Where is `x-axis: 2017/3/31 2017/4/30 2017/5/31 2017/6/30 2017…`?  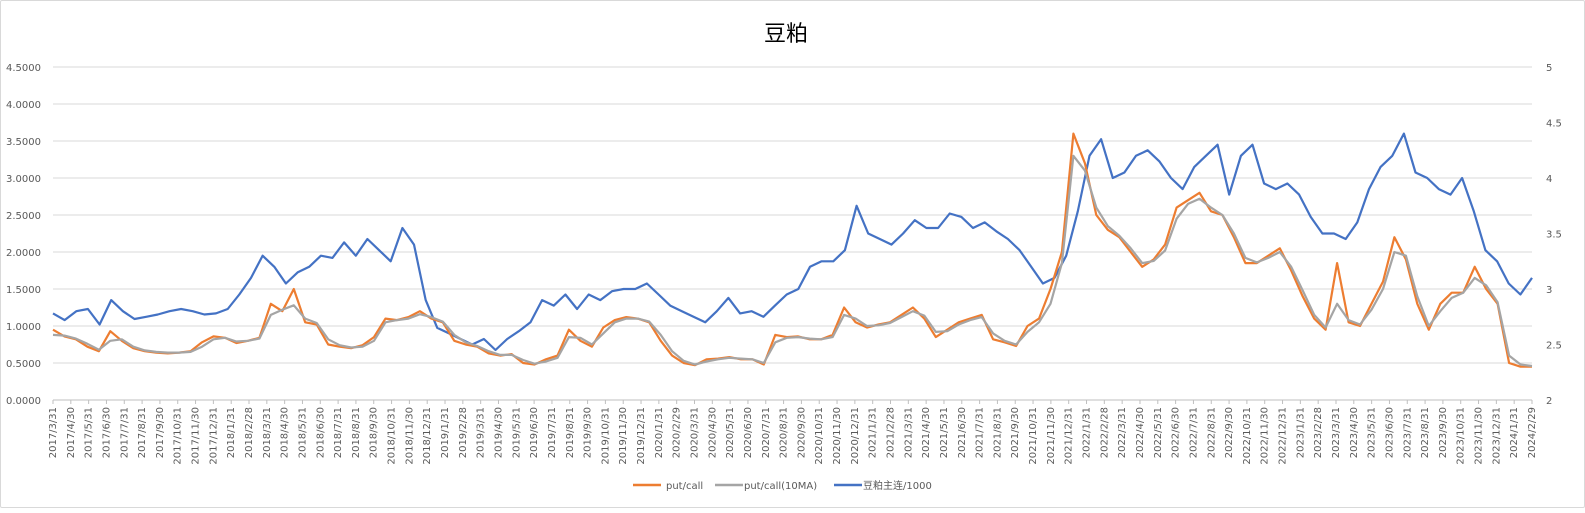 x-axis: 2017/3/31 2017/4/30 2017/5/31 2017/6/30 2017… is located at coordinates (793, 432).